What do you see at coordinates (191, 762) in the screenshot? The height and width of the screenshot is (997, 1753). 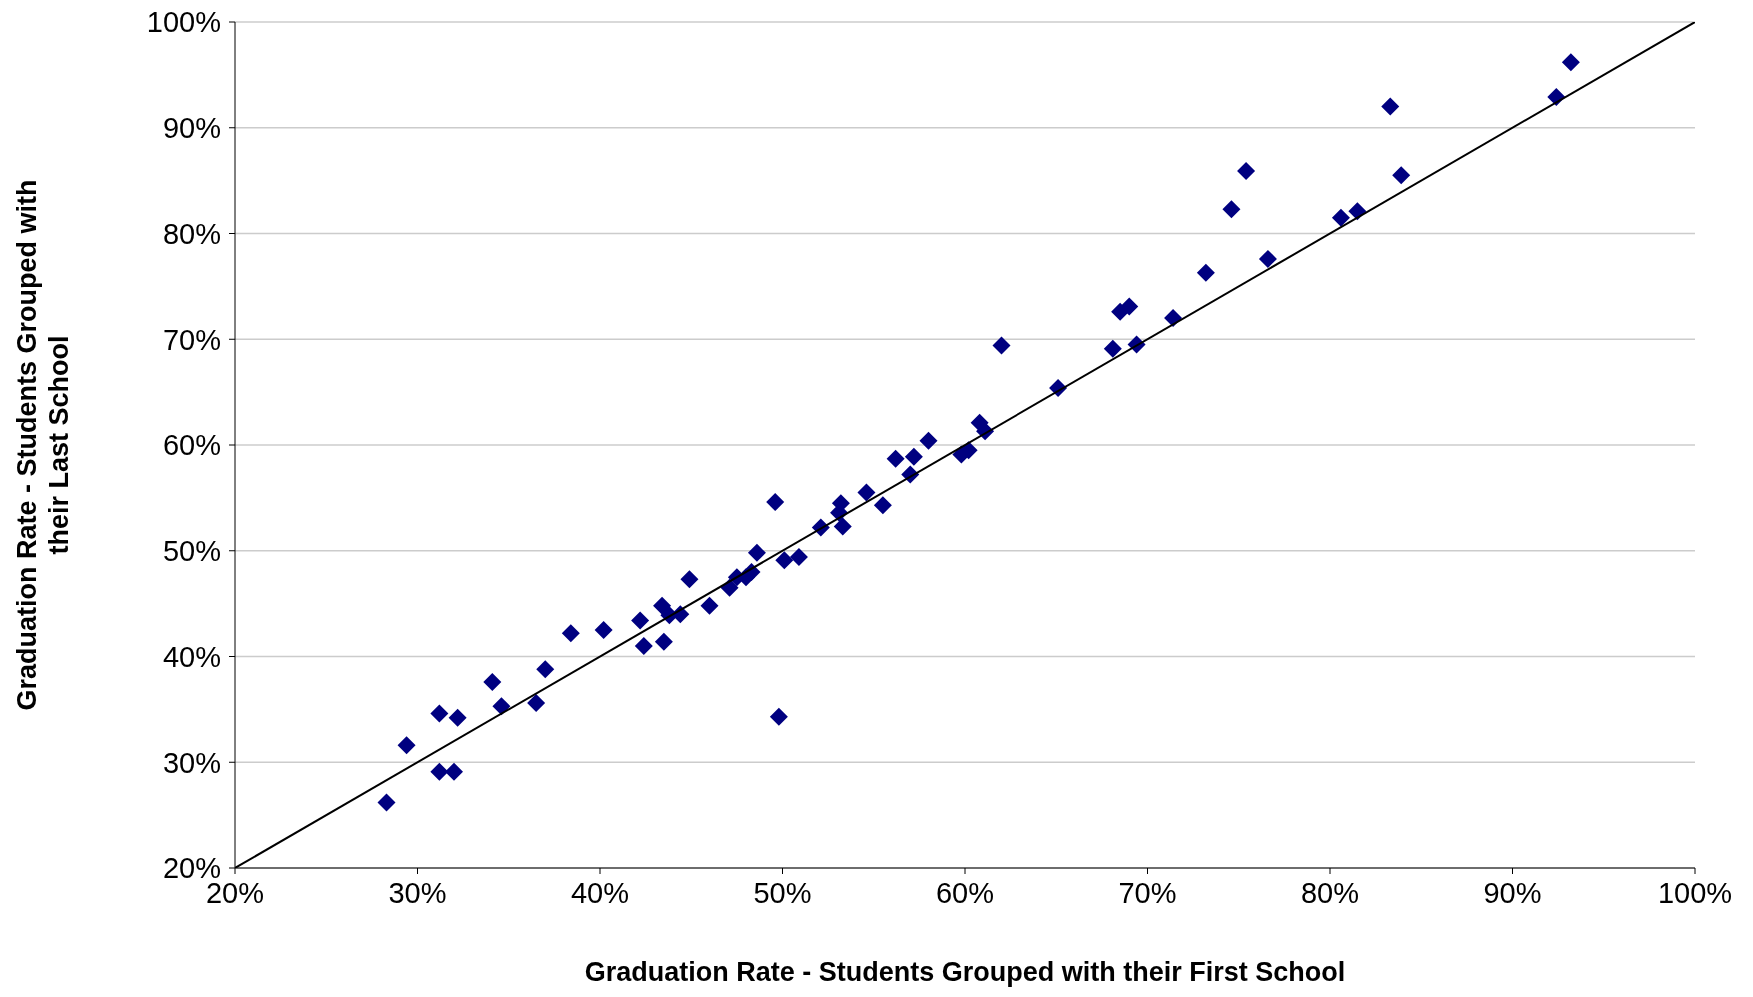 I see `y-tick-label: 30%` at bounding box center [191, 762].